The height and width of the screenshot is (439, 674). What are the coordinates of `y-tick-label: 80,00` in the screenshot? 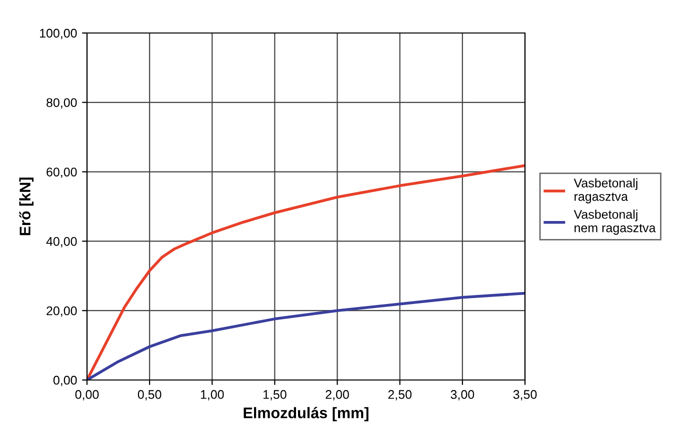 It's located at (61, 103).